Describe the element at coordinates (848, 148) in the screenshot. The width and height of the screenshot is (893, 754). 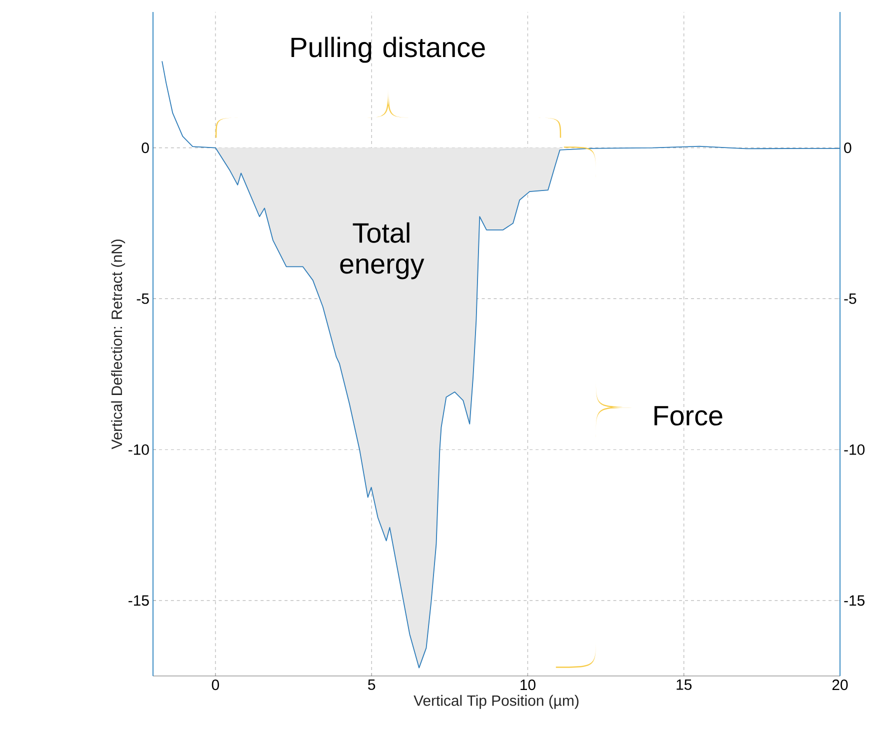
I see `y2-tick-label: 0` at that location.